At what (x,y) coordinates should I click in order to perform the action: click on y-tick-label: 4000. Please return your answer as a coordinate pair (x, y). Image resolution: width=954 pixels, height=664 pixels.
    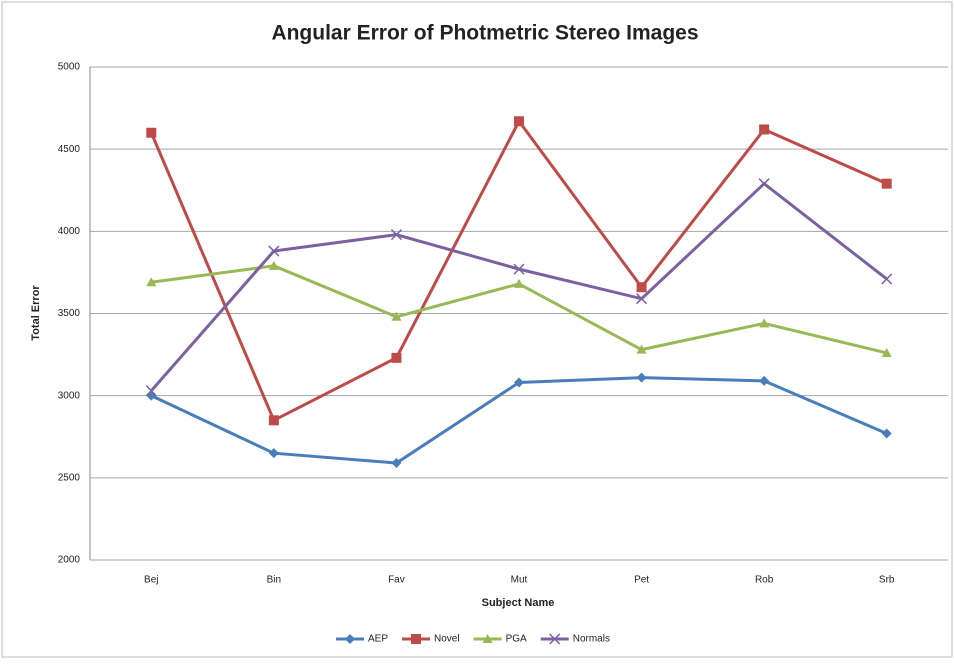
    Looking at the image, I should click on (69, 231).